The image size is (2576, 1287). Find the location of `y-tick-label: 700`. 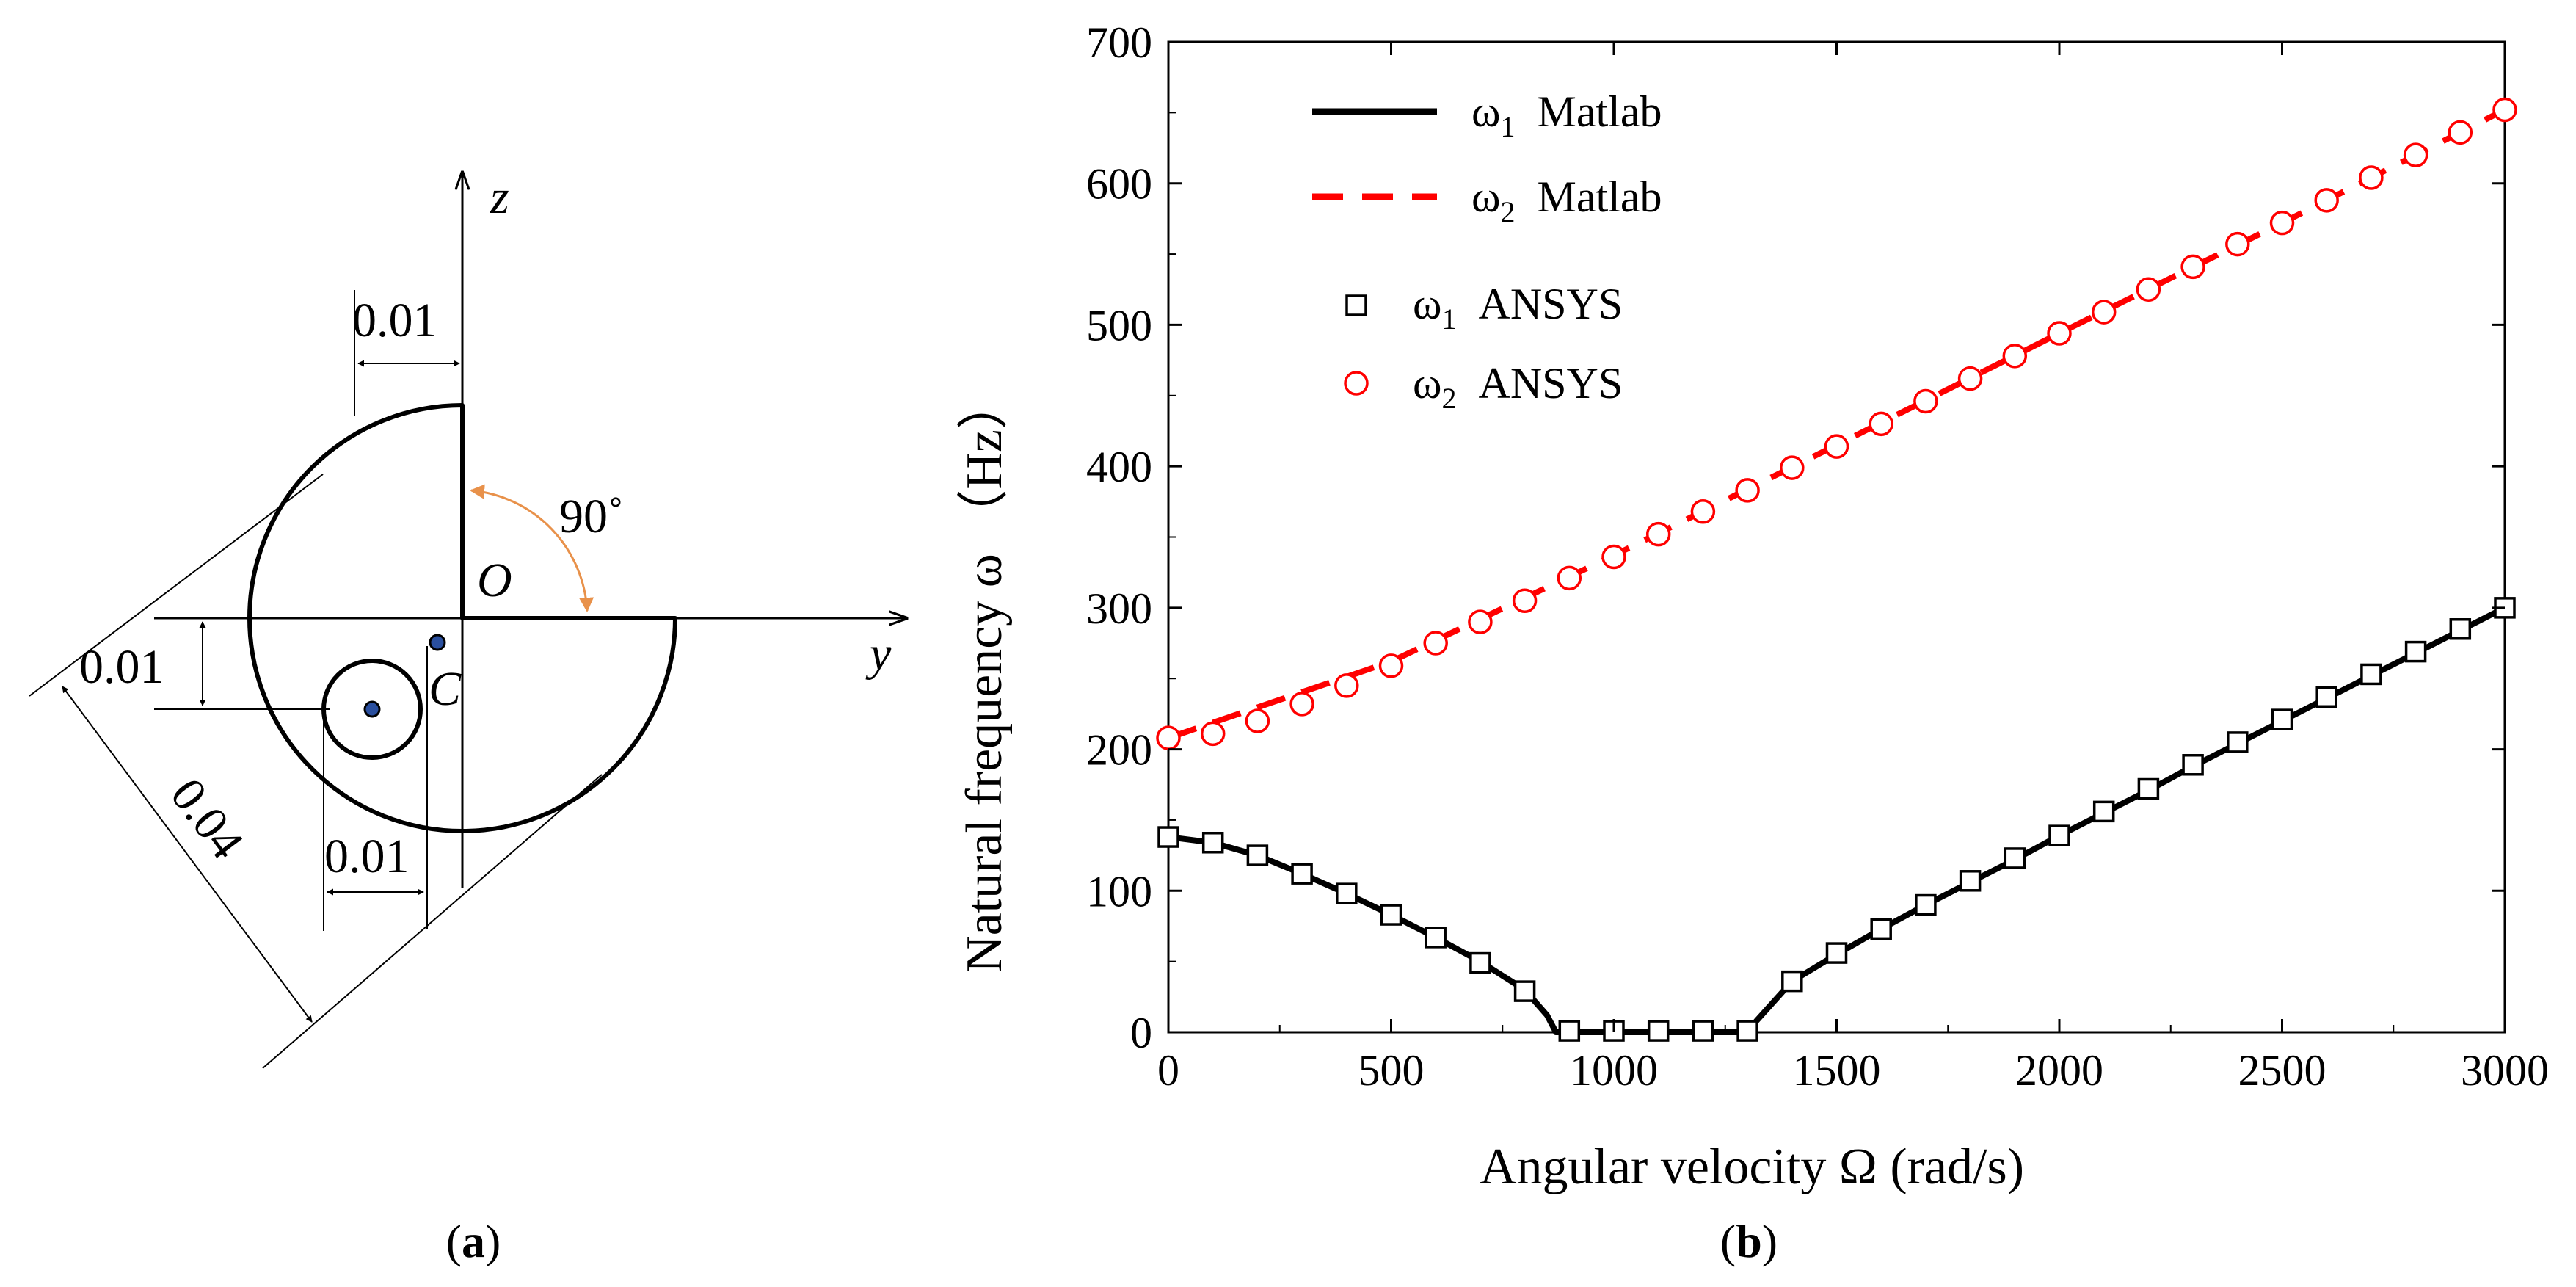

y-tick-label: 700 is located at coordinates (1119, 42).